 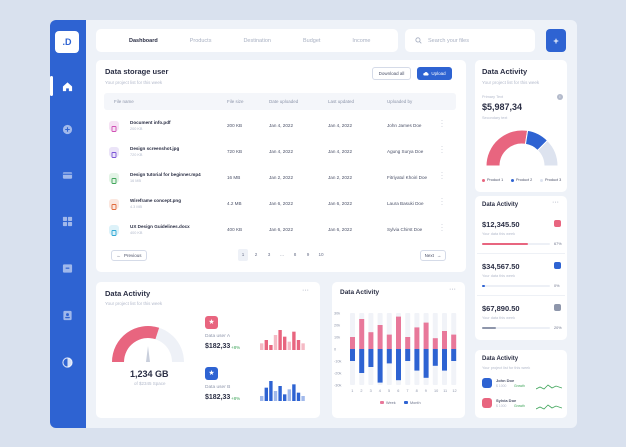 I want to click on file-name: Design screenshot.jpg, so click(x=155, y=148).